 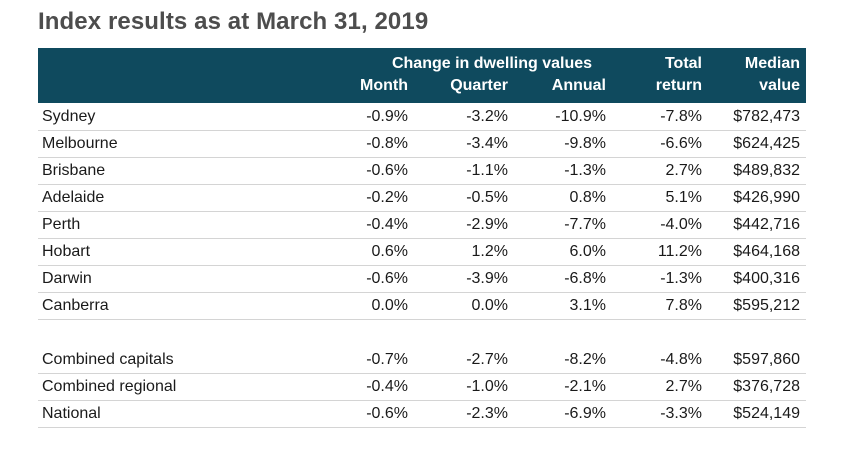 What do you see at coordinates (69, 116) in the screenshot?
I see `cell-name: Sydney` at bounding box center [69, 116].